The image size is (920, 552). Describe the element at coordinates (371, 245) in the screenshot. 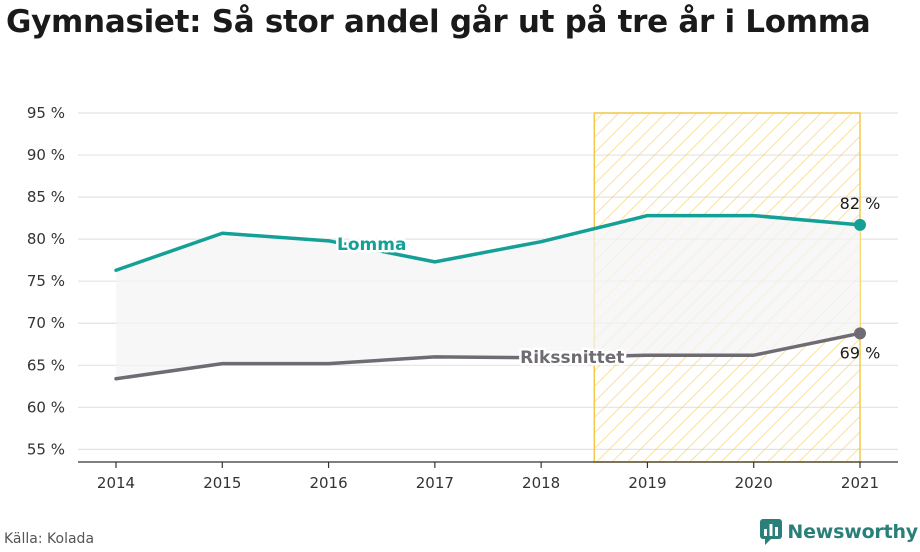

I see `series-label-lomma: Lomma` at that location.